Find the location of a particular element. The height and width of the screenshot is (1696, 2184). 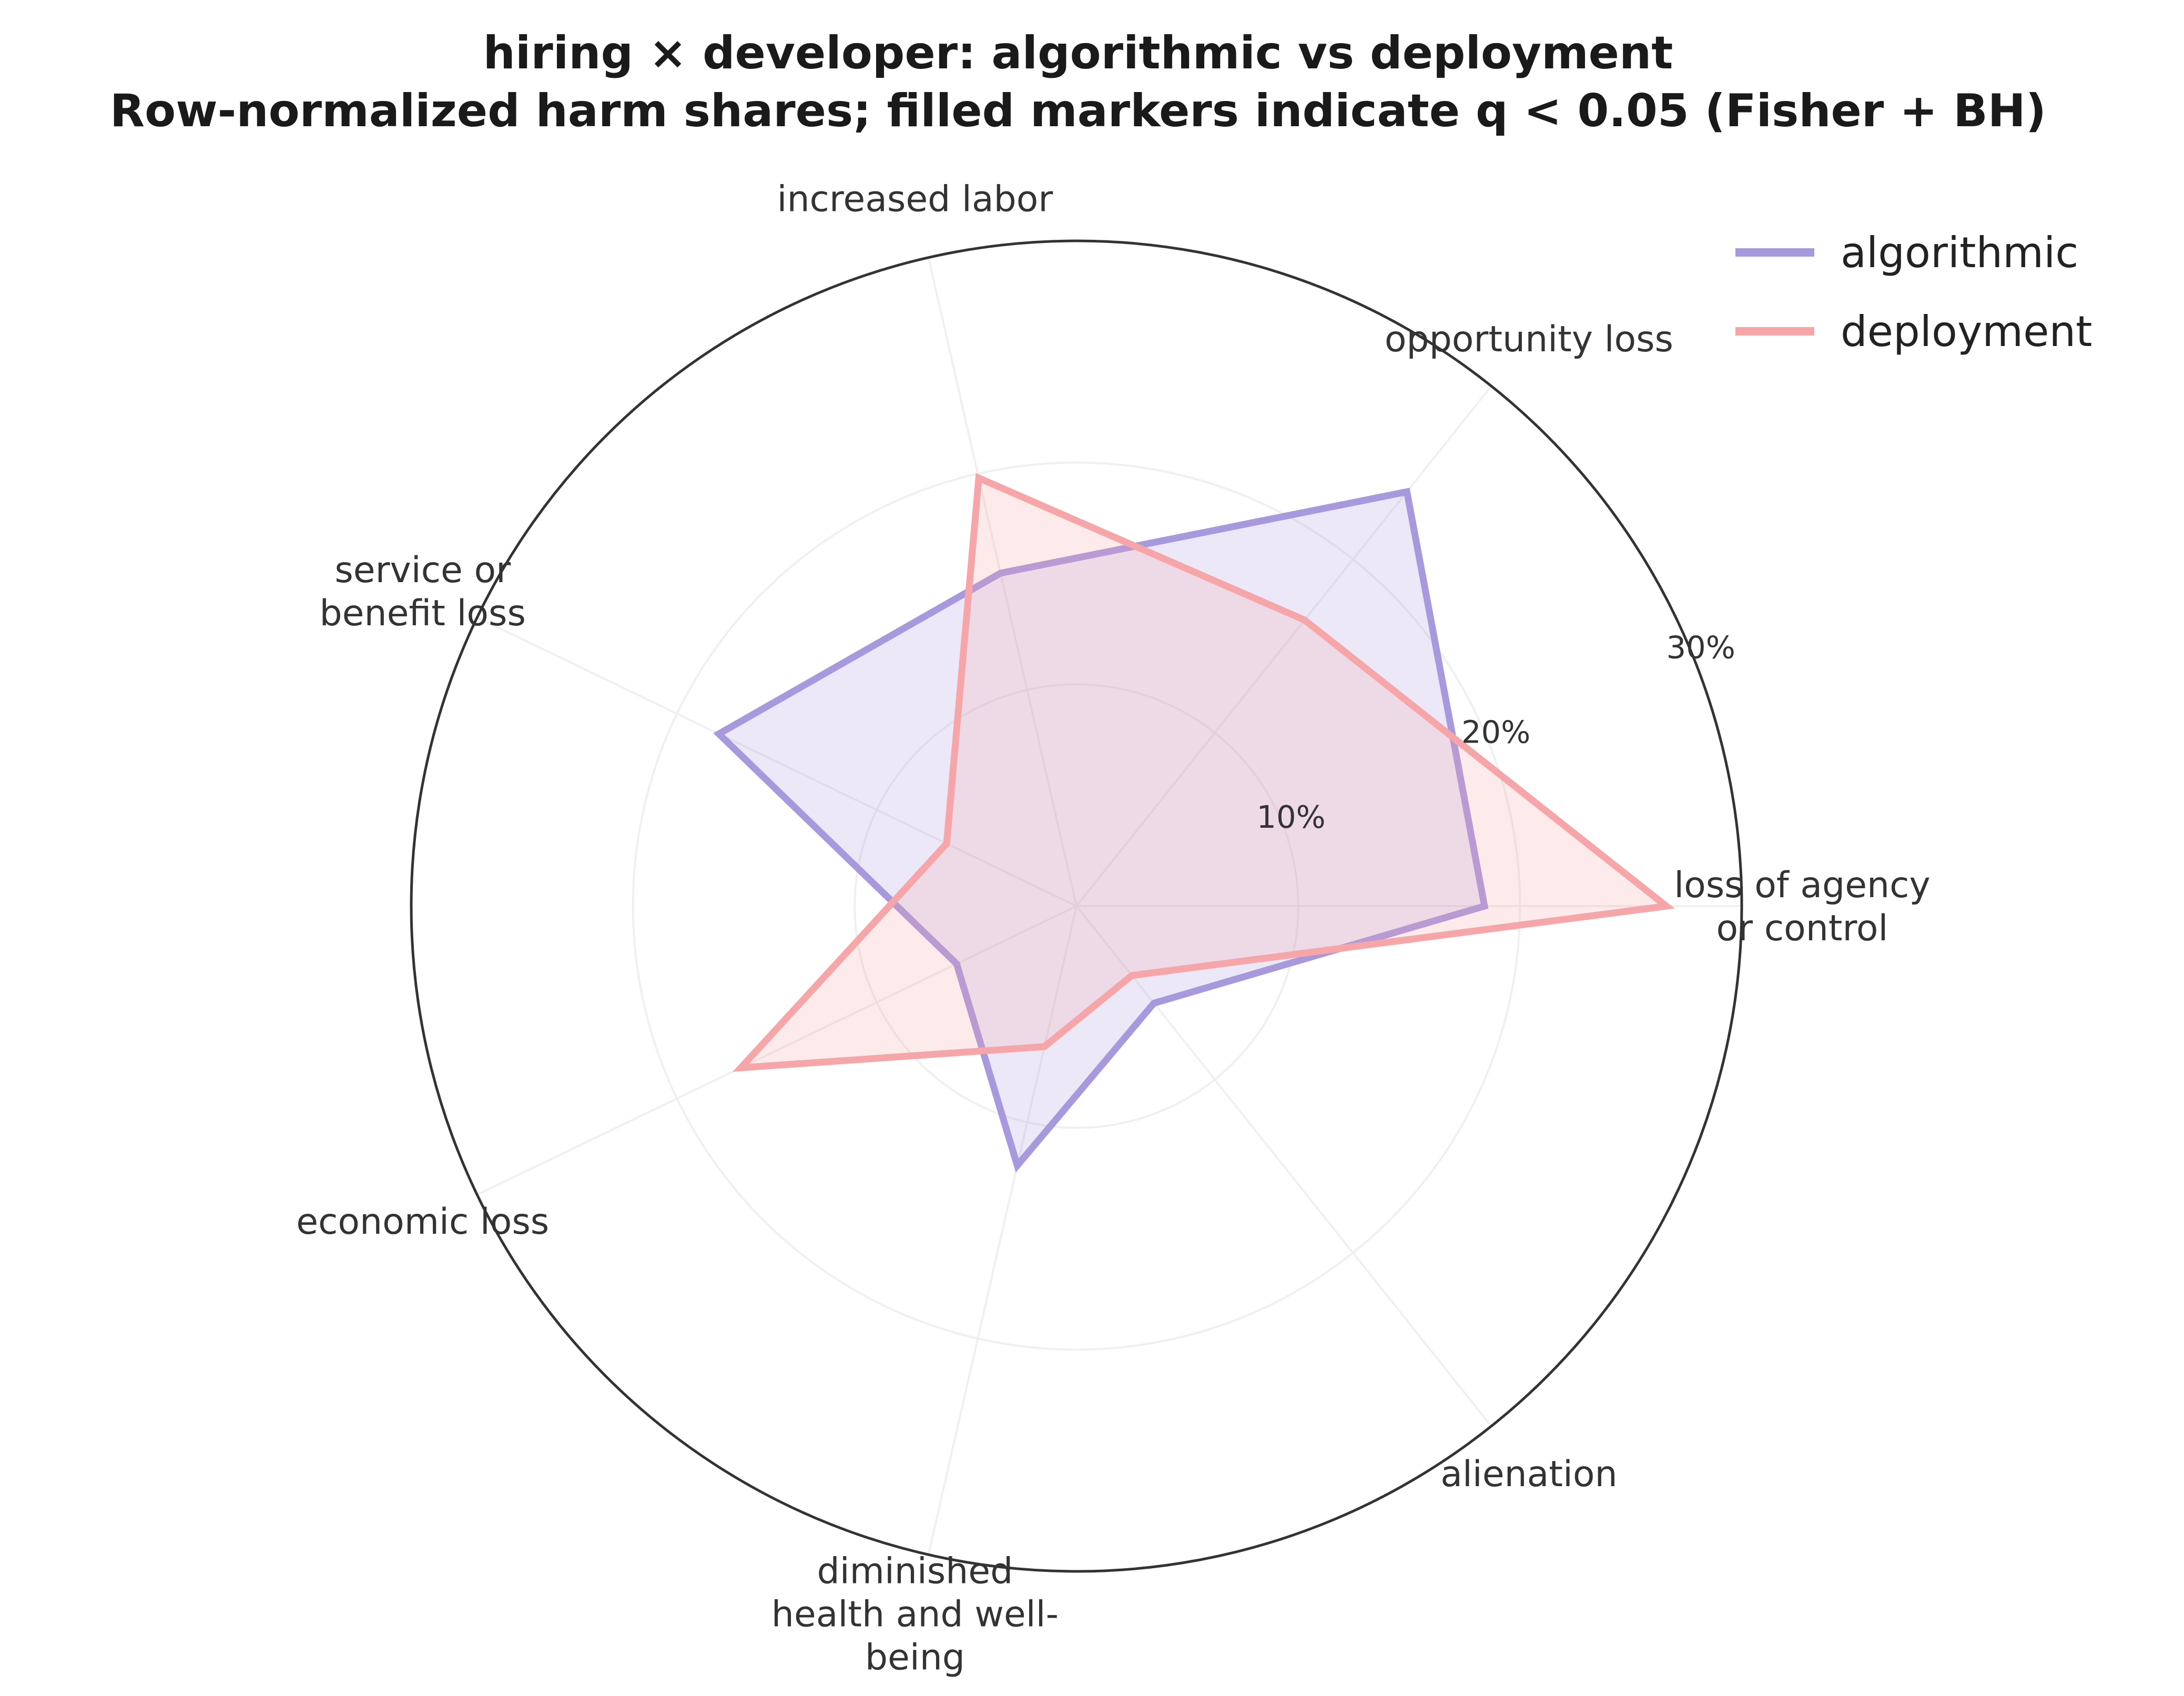

category-label-line: opportunity loss is located at coordinates (1529, 339).